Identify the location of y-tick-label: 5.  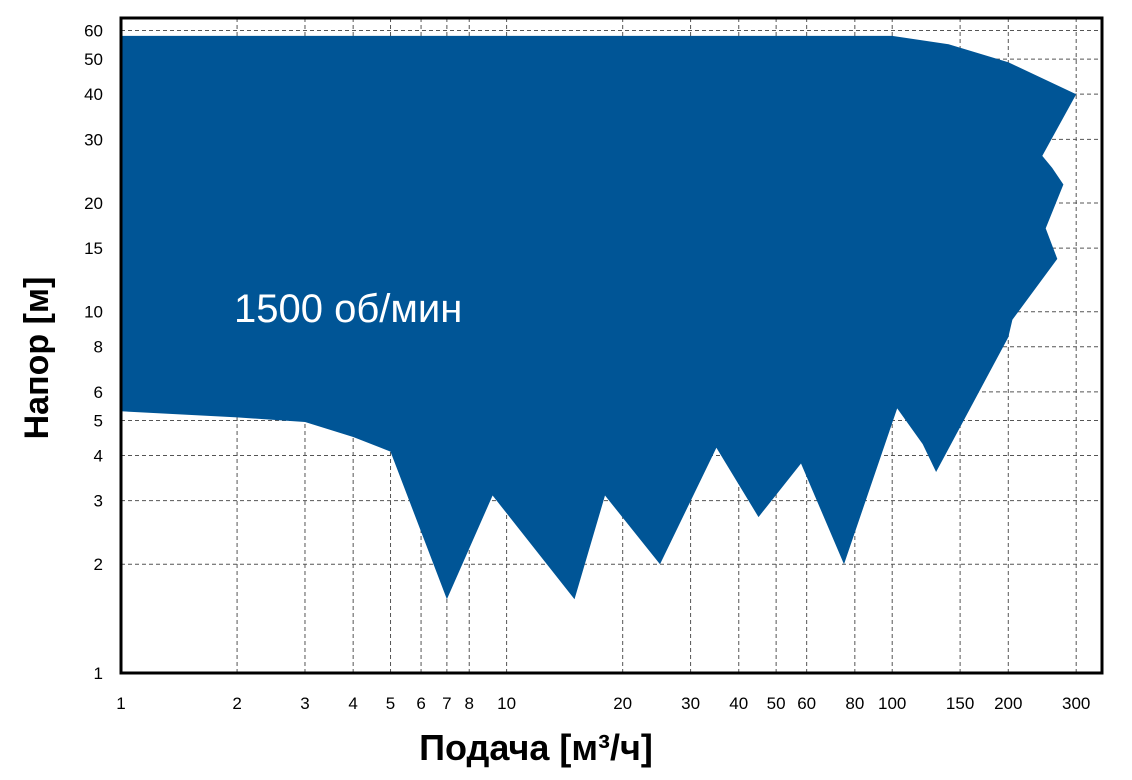
(98, 420).